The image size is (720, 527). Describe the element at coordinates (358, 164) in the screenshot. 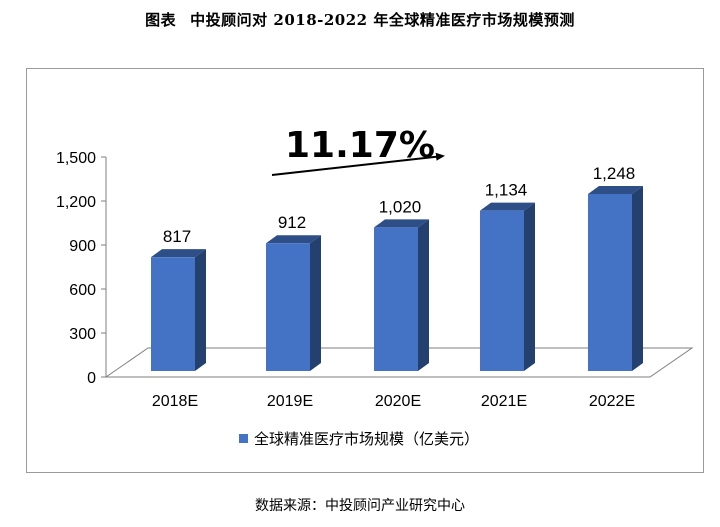

I see `growth-arrow` at that location.